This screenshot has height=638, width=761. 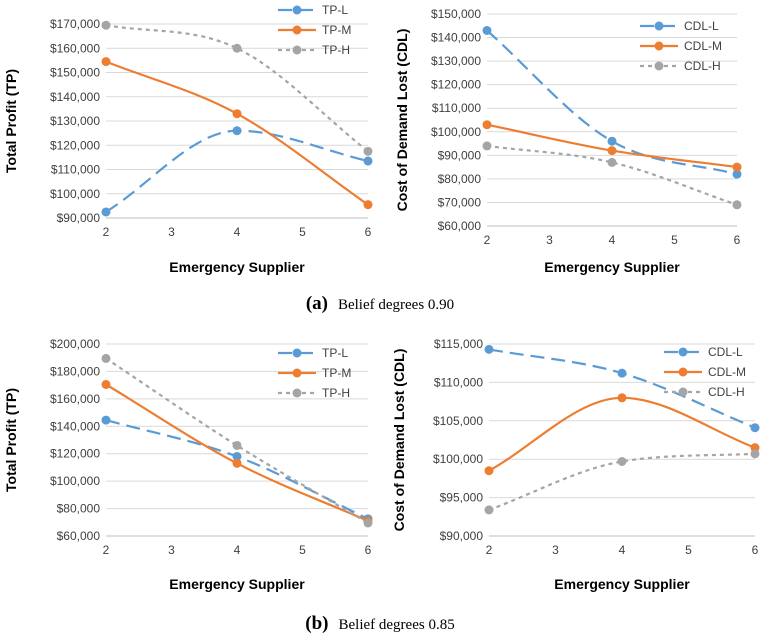 What do you see at coordinates (659, 66) in the screenshot?
I see `legend-marker-cdl-h` at bounding box center [659, 66].